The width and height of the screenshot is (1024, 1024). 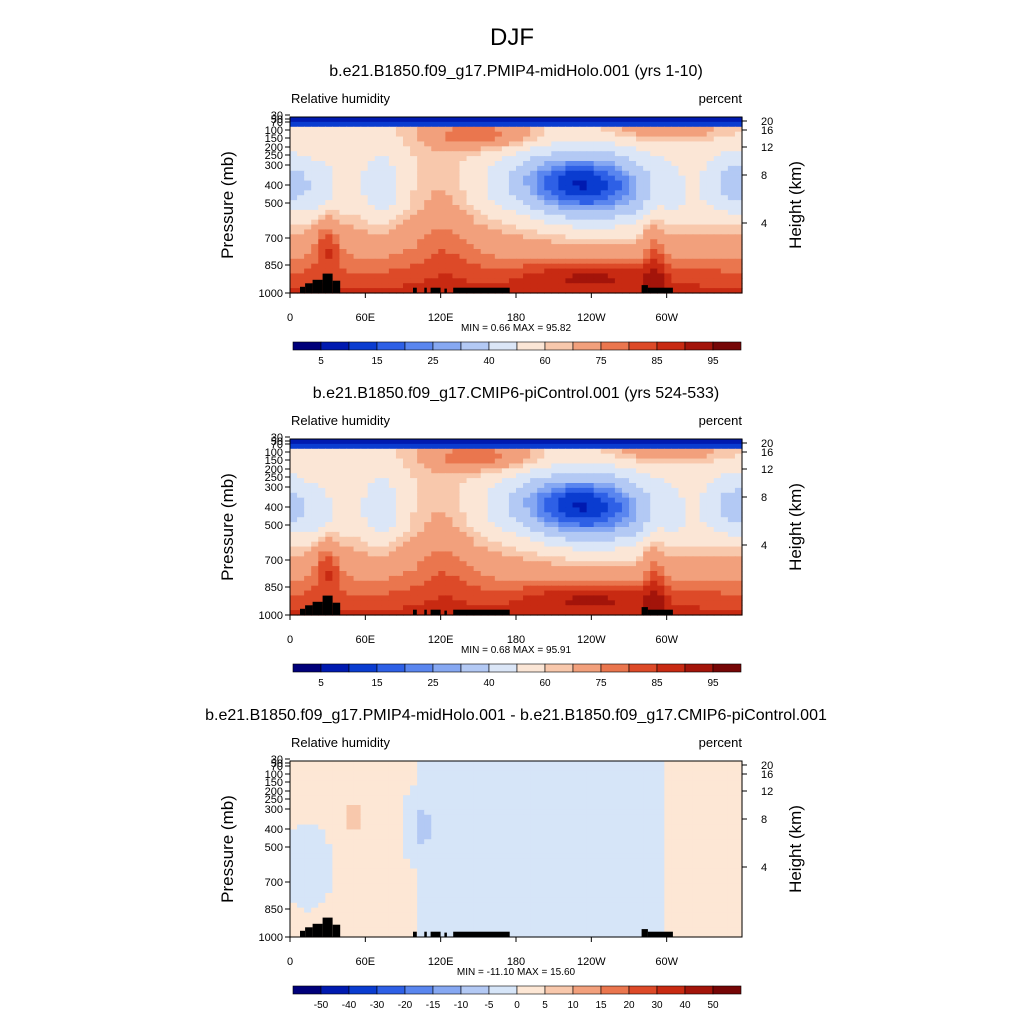 What do you see at coordinates (727, 346) in the screenshot?
I see `colorbar-box` at bounding box center [727, 346].